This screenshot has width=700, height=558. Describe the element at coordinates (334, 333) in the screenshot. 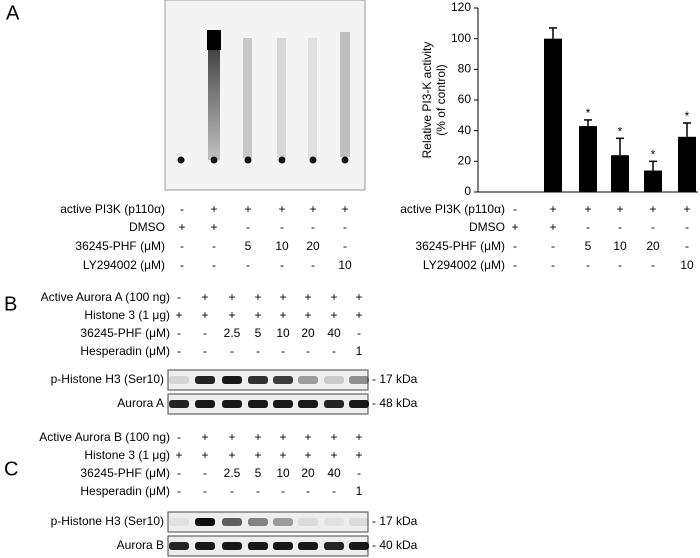

I see `condition-cell: 40` at that location.